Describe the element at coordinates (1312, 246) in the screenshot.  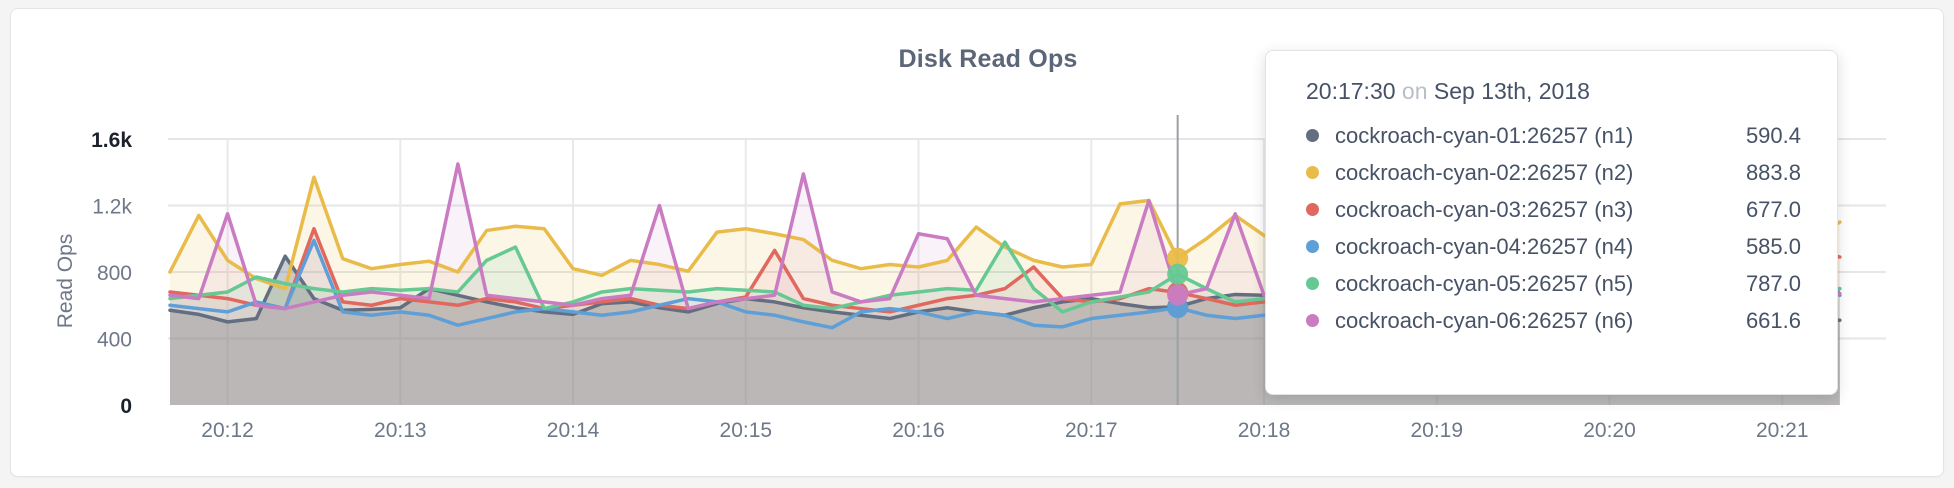
I see `series-dot-n4` at that location.